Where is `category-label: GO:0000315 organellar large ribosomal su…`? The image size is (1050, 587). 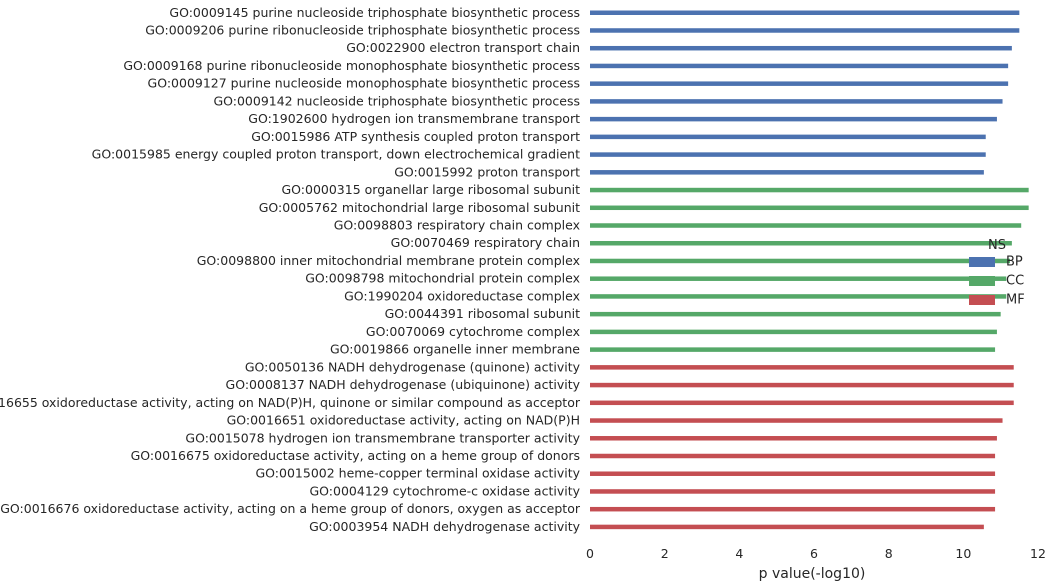
category-label: GO:0000315 organellar large ribosomal su… is located at coordinates (430, 189).